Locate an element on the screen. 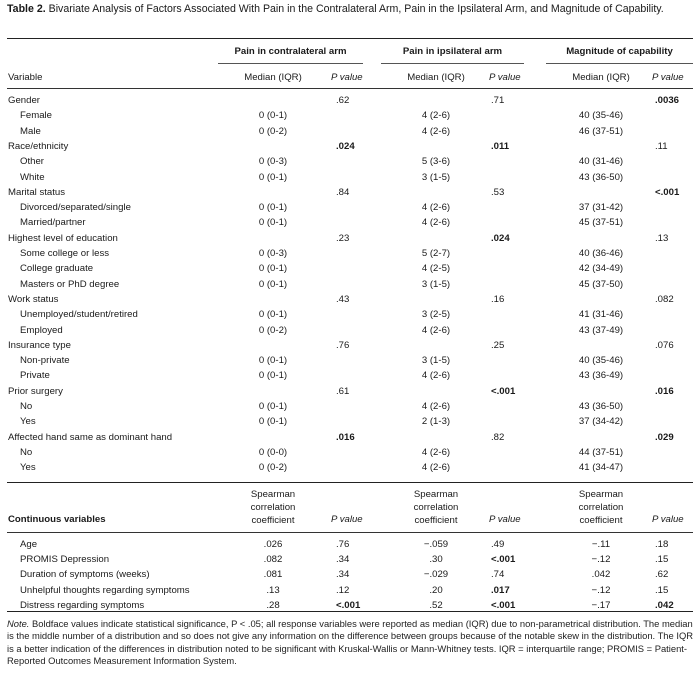 This screenshot has width=700, height=686. p-value-capability: .18 is located at coordinates (662, 544).